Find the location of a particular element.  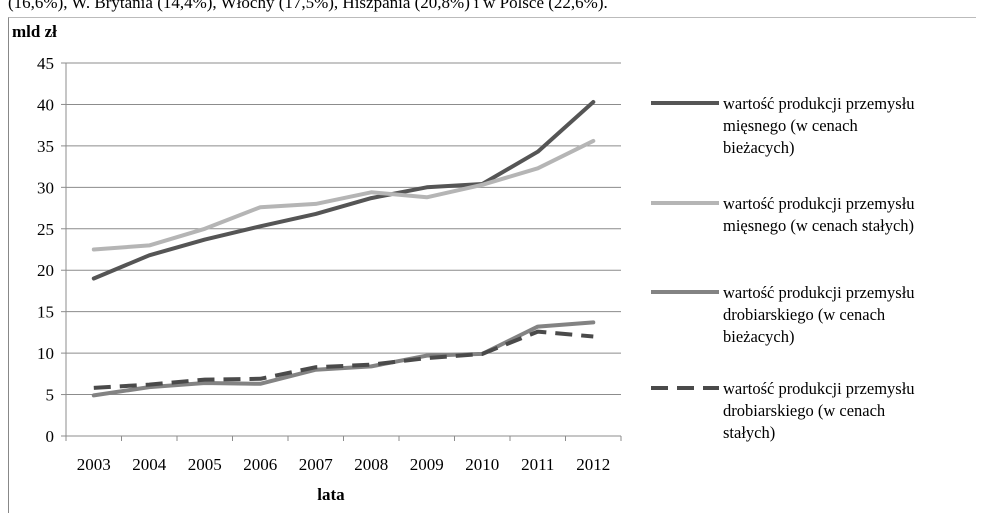

y-tick-label: 20 is located at coordinates (45, 270).